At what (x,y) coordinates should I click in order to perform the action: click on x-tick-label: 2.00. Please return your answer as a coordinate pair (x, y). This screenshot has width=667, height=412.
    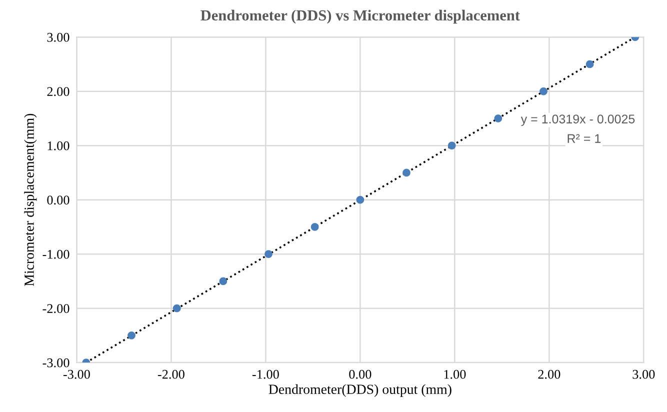
    Looking at the image, I should click on (549, 374).